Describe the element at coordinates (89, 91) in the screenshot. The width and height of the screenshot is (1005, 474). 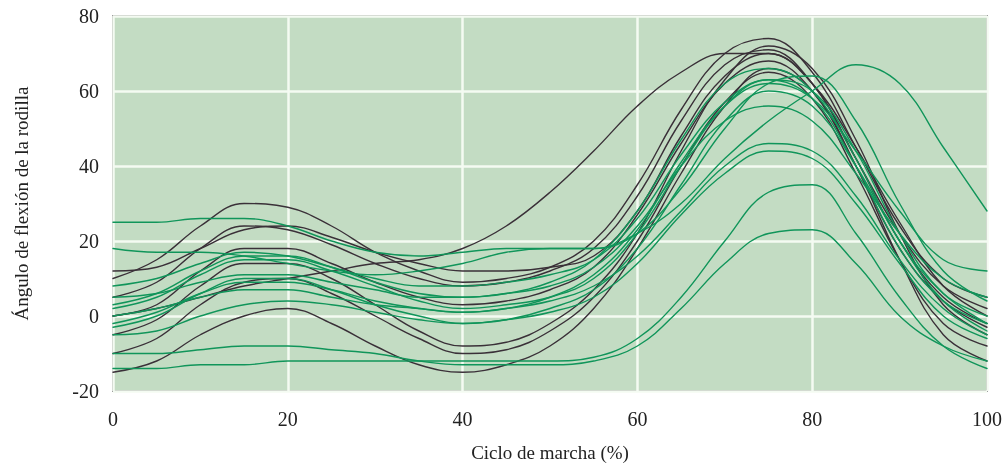
I see `y-tick-label: 60` at that location.